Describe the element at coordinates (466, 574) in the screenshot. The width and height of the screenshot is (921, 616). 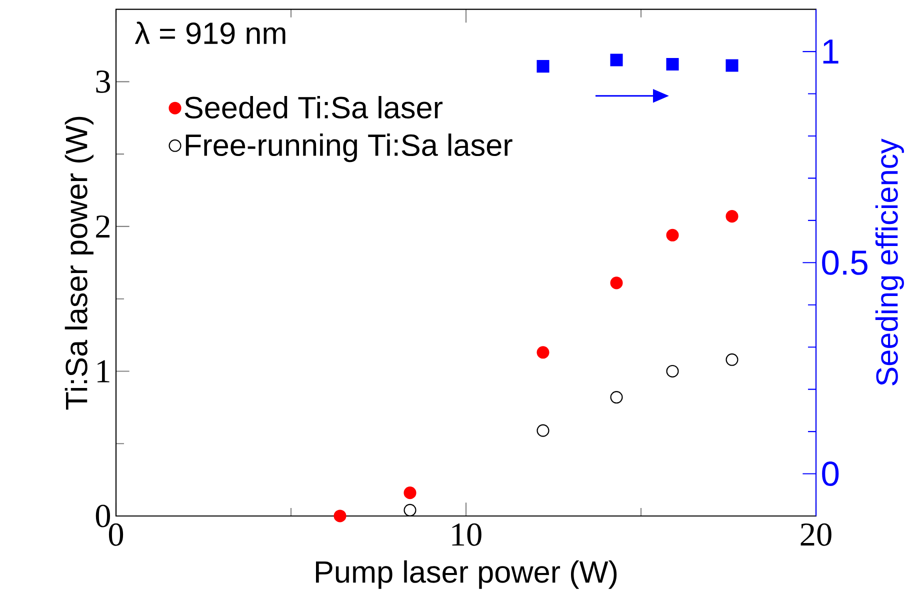
I see `x-axis-title: Pump laser power (W)` at that location.